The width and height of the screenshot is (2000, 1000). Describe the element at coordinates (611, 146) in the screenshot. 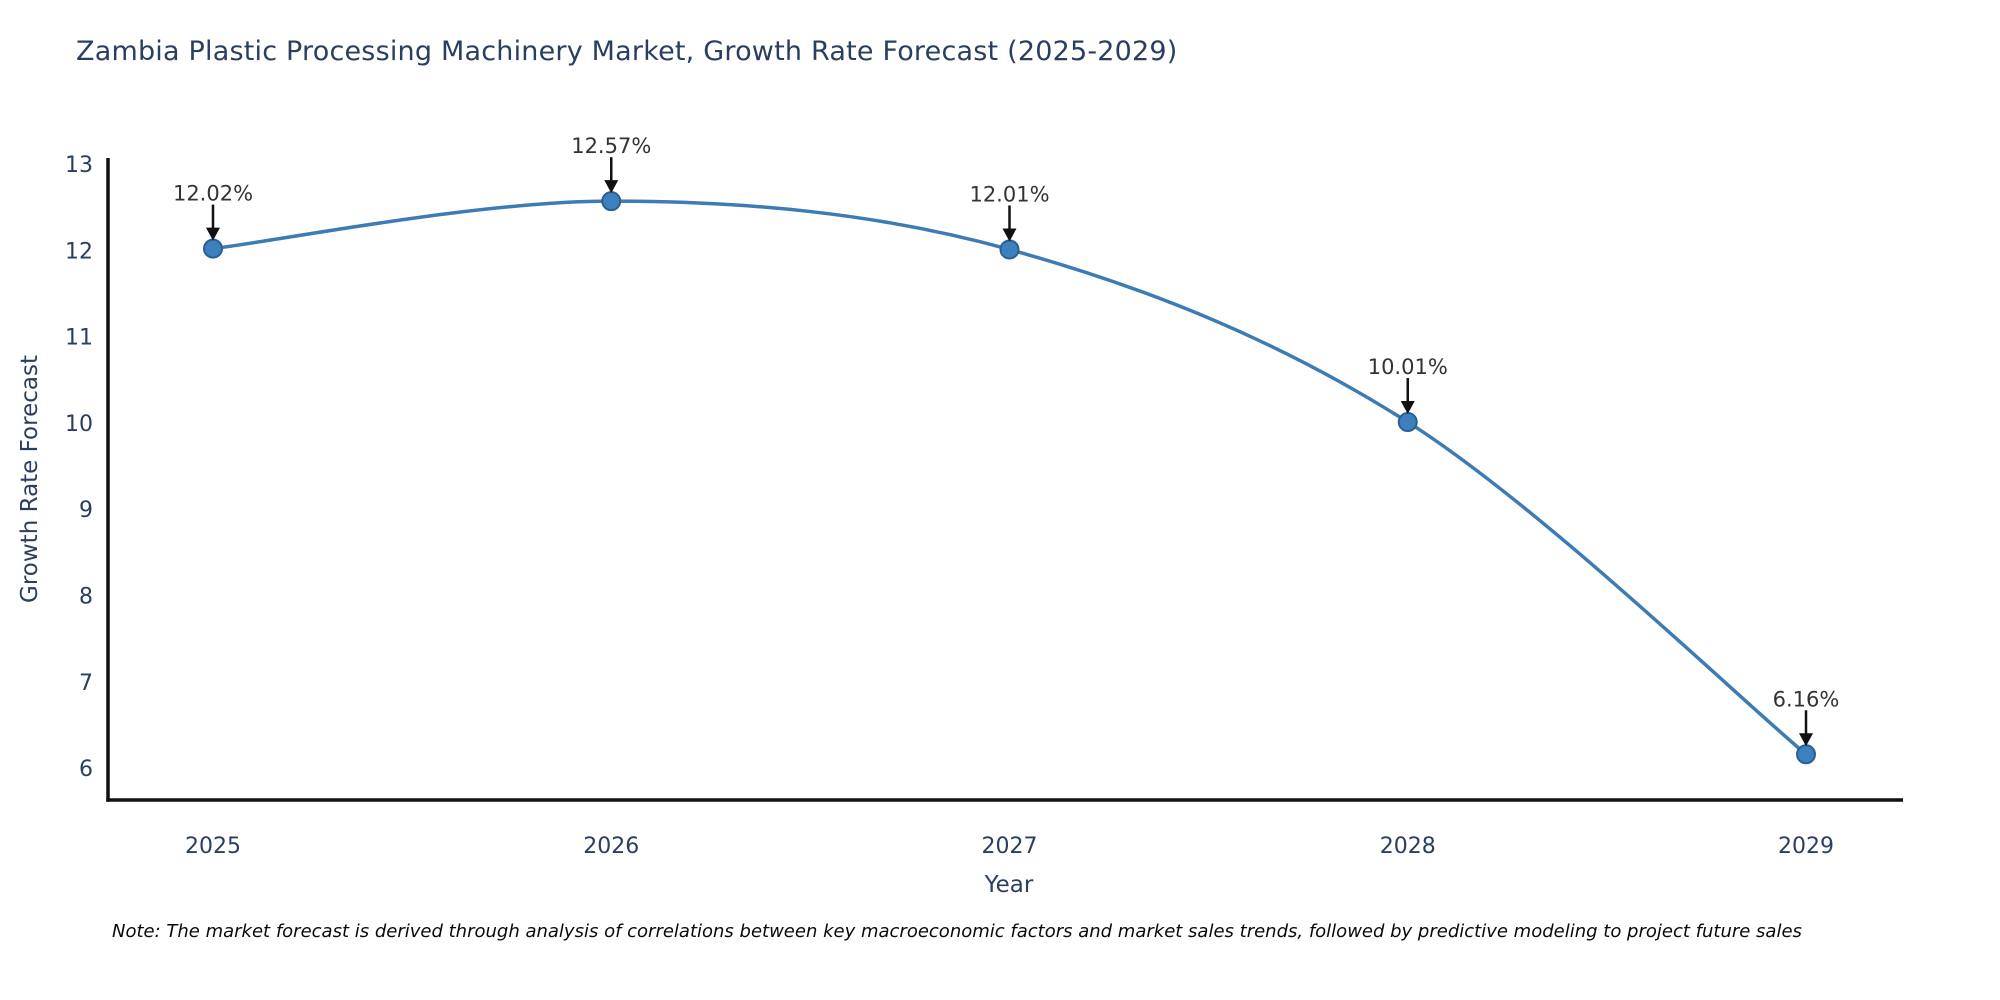

I see `point-annotation-label: 12.57%` at that location.